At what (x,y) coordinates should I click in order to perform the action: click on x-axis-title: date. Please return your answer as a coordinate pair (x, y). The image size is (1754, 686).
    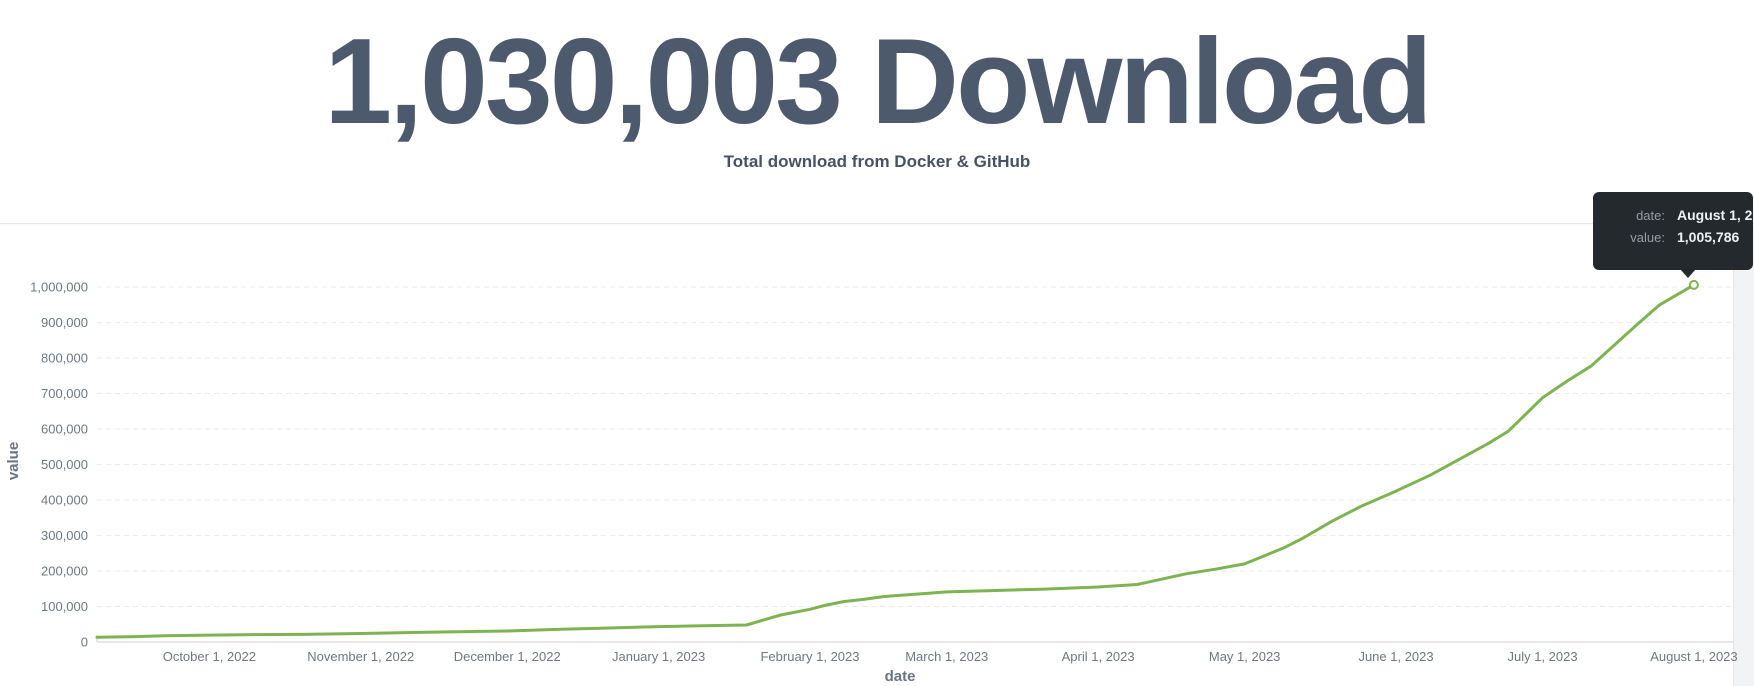
    Looking at the image, I should click on (900, 676).